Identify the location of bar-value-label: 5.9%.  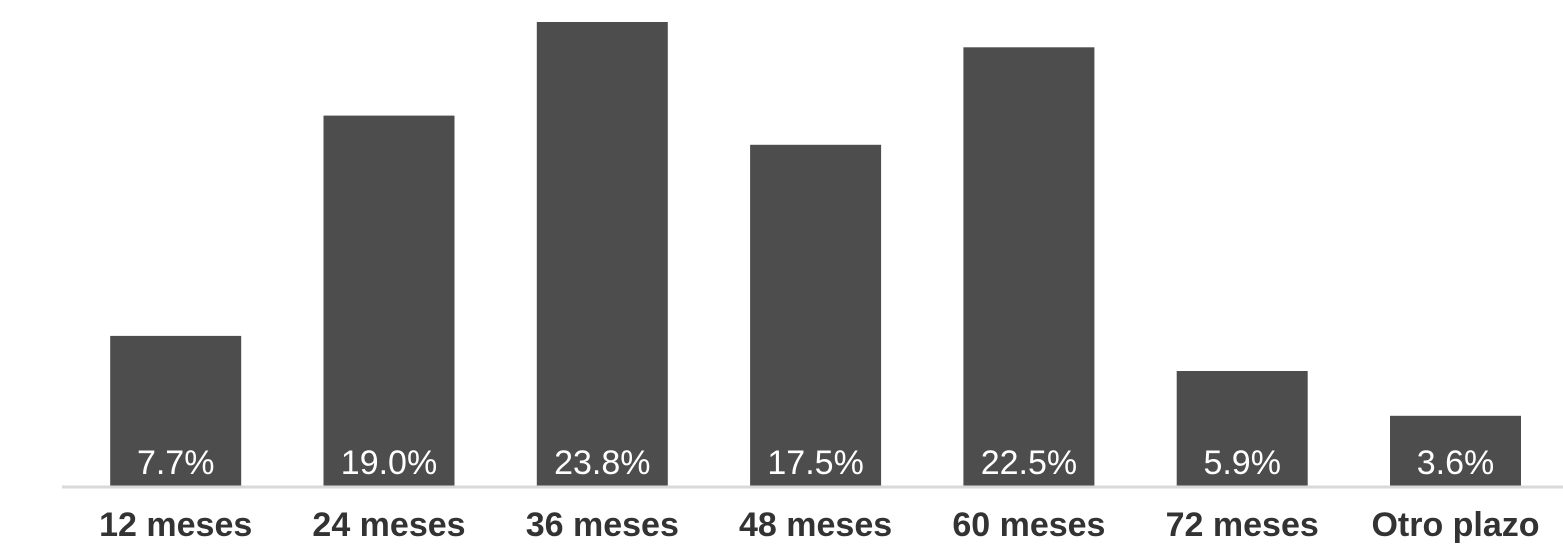
(1242, 463).